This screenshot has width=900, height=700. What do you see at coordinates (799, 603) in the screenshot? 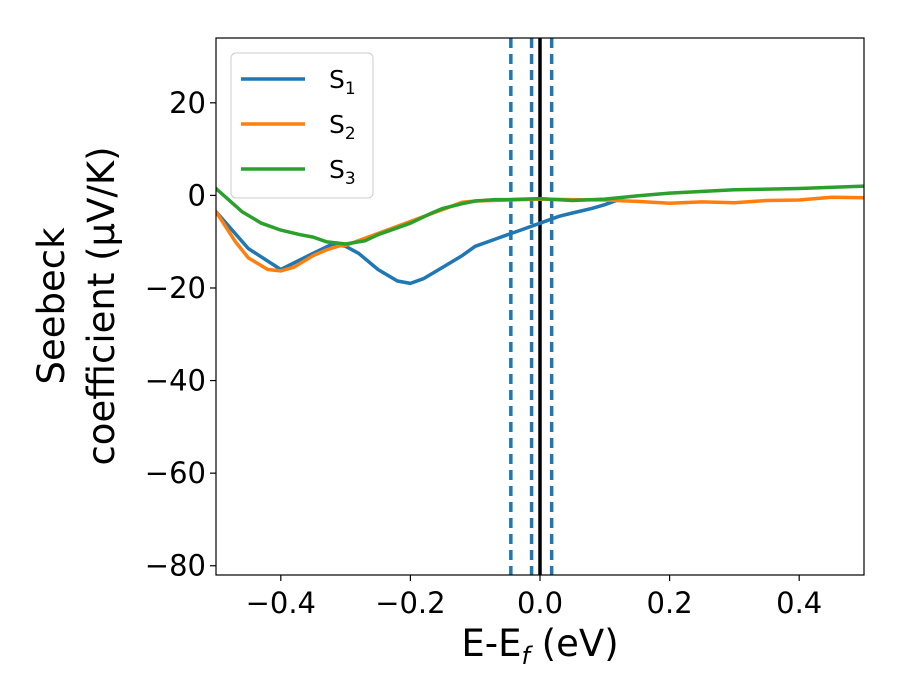
I see `x-tick-label: 0.4` at bounding box center [799, 603].